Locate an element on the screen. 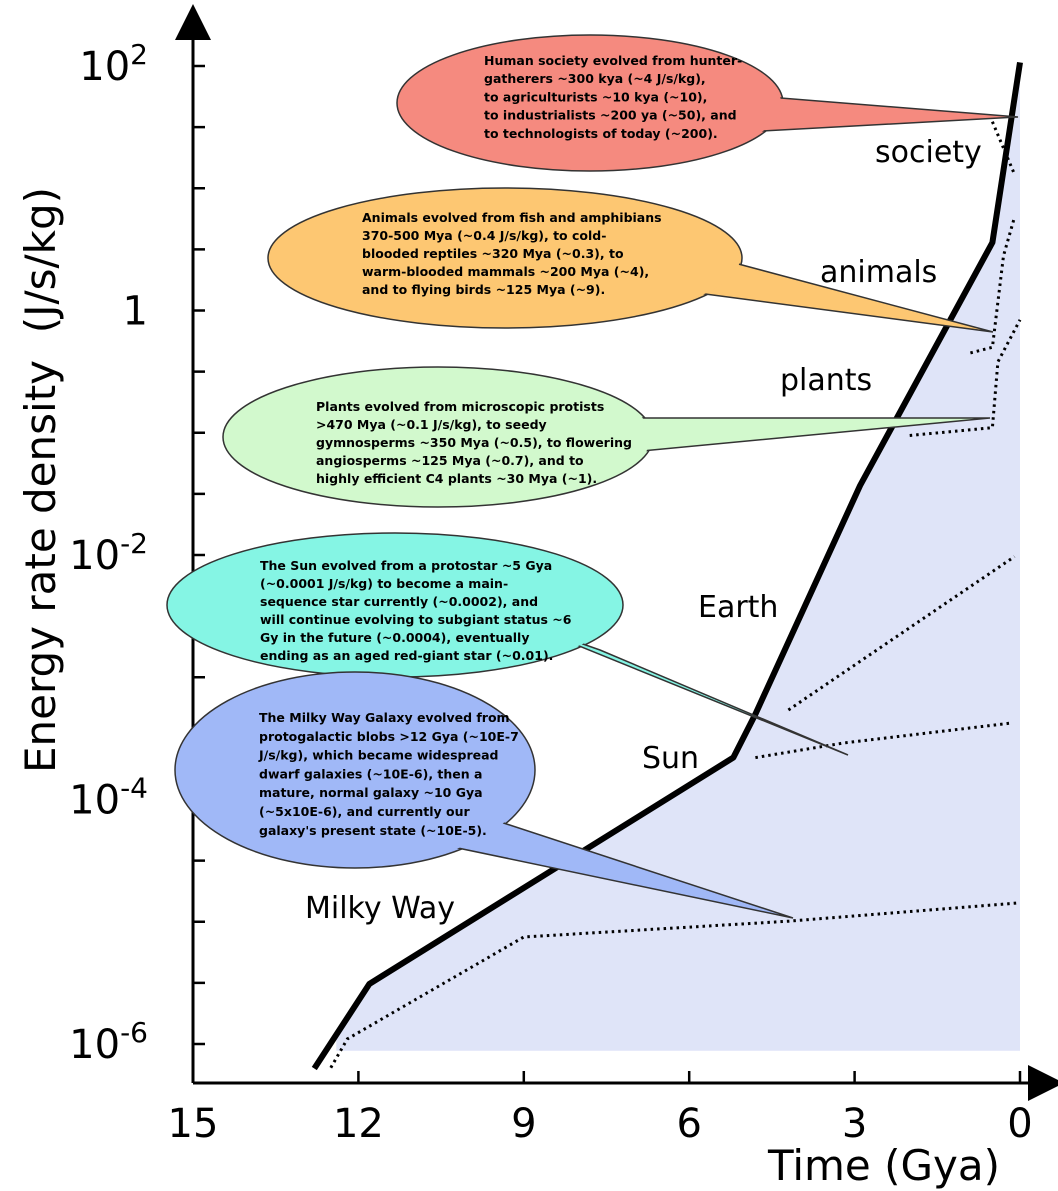  bubble-text-line: The Milky Way Galaxy evolved from is located at coordinates (384, 717).